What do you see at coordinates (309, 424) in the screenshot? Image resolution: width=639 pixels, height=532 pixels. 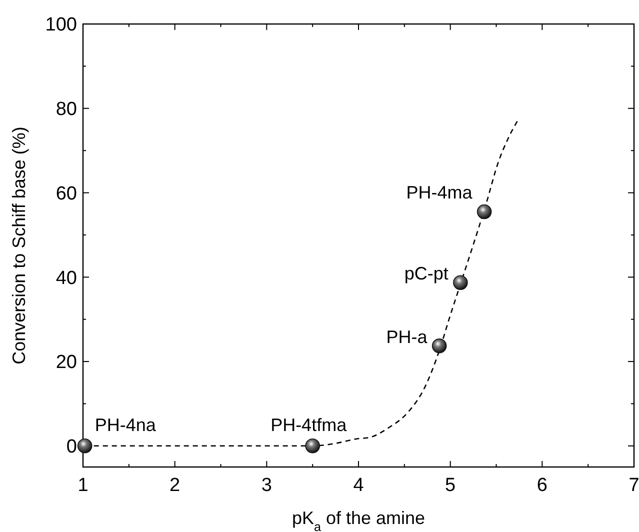 I see `annotation: PH-4tfma` at bounding box center [309, 424].